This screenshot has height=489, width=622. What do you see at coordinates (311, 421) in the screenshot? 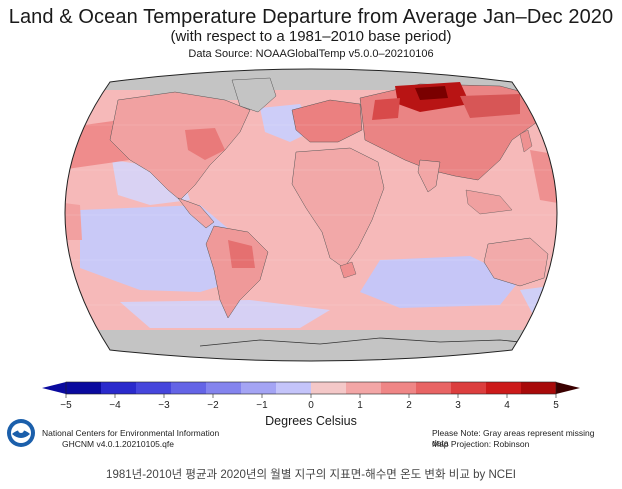
I see `legend-title: Degrees Celsius` at bounding box center [311, 421].